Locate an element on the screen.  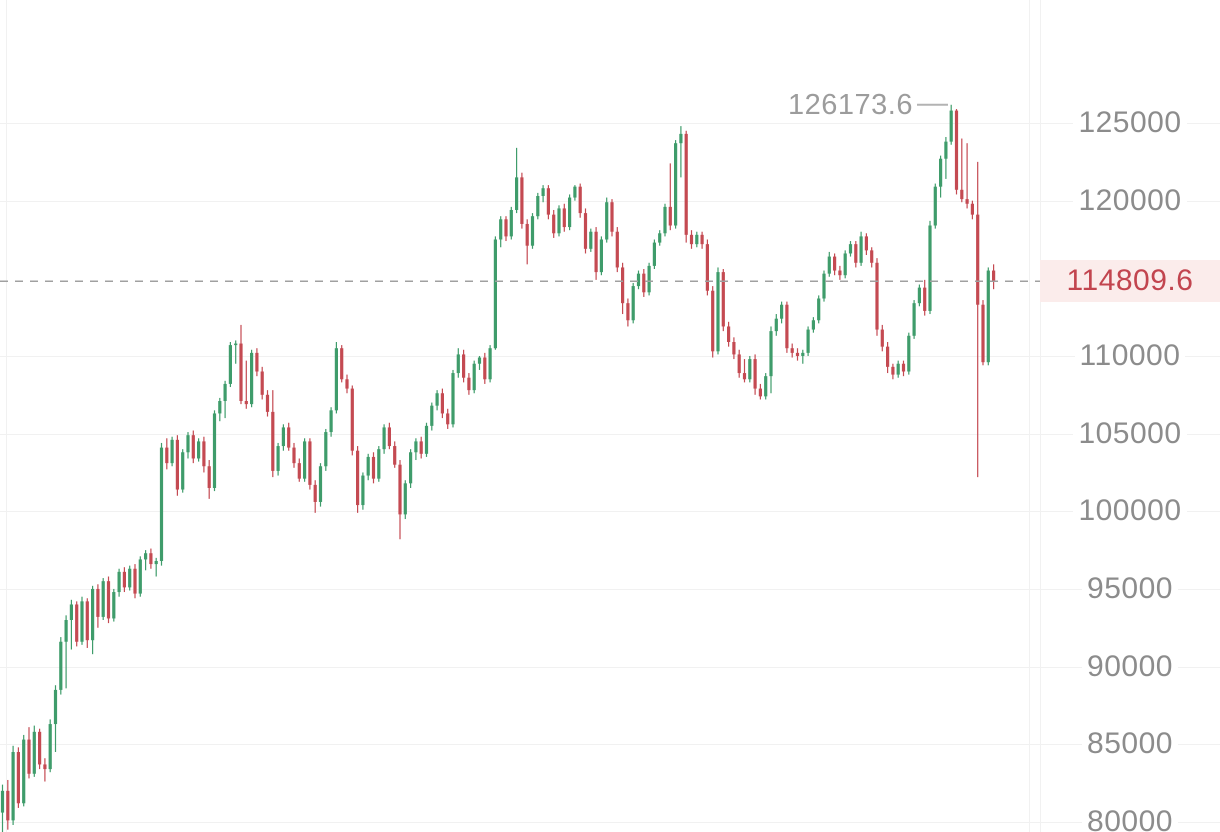
y-axis-tick: 105000 is located at coordinates (1130, 433).